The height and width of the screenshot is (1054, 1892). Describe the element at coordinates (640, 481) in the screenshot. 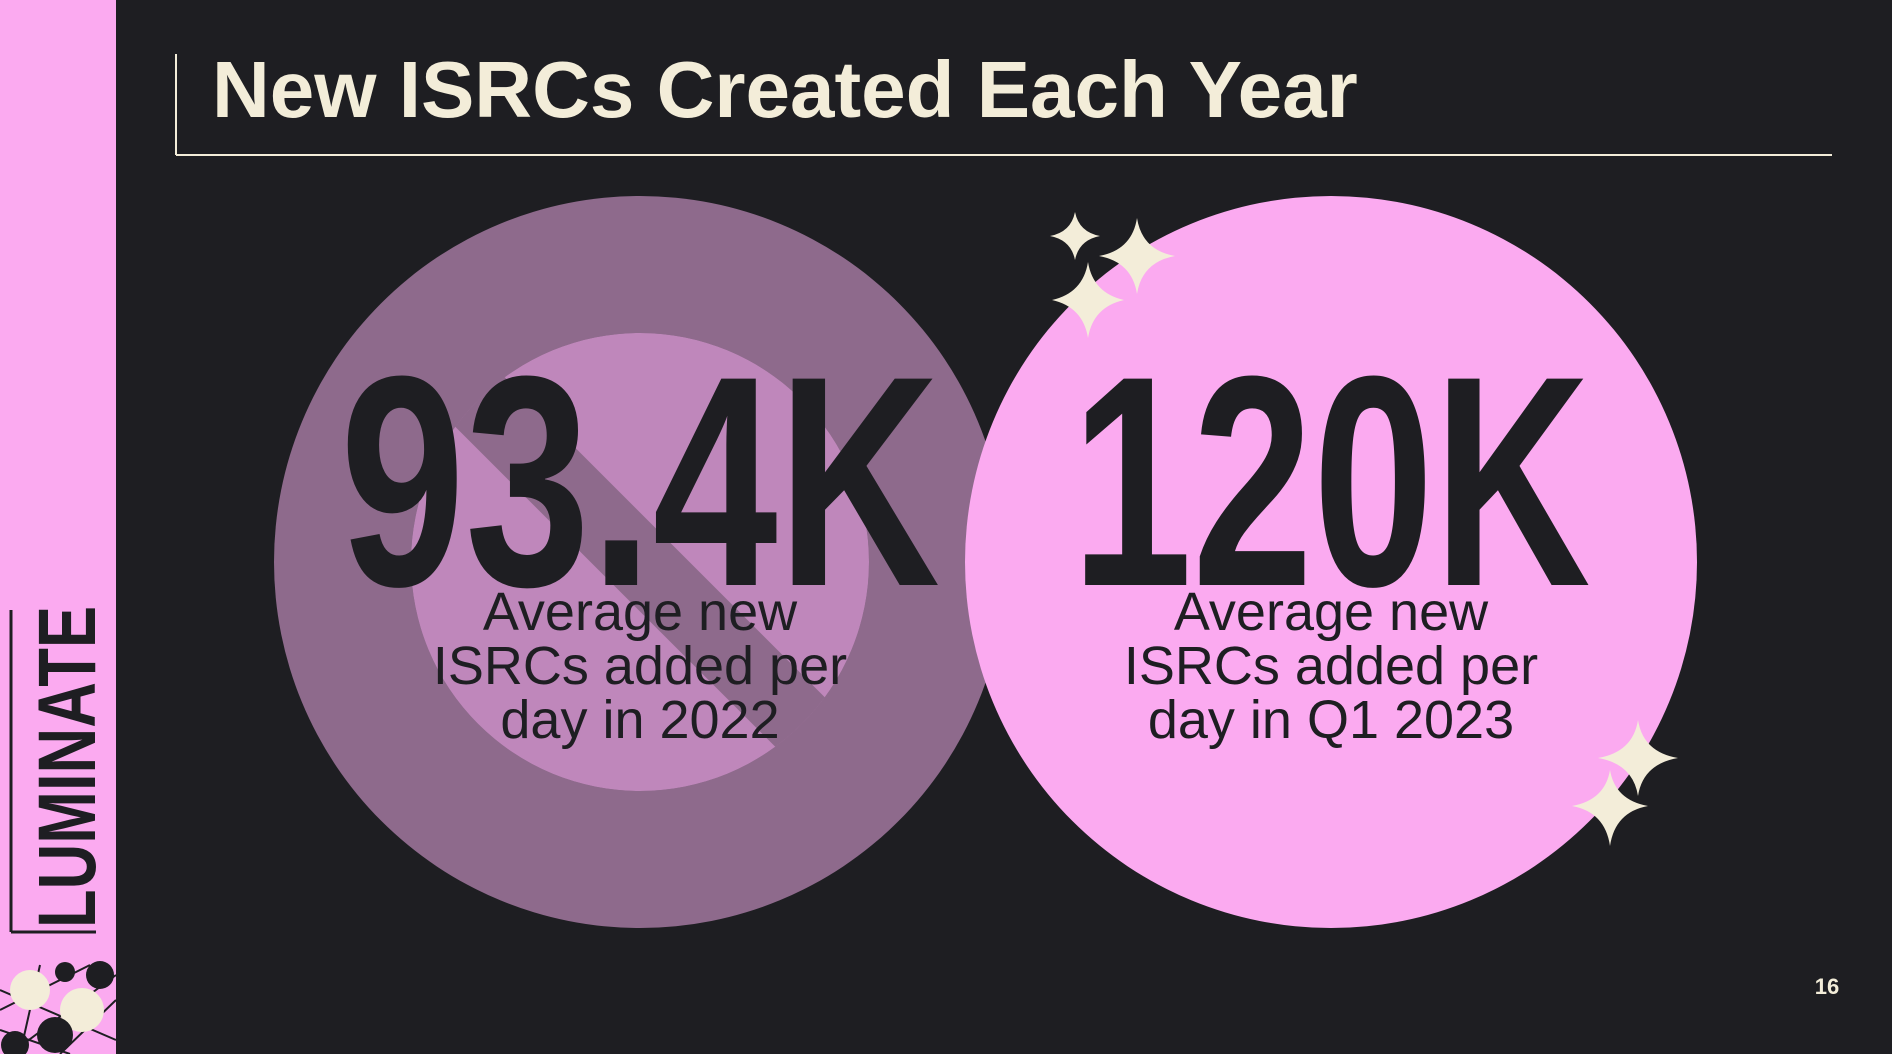

I see `stat-value: 93.4K` at that location.